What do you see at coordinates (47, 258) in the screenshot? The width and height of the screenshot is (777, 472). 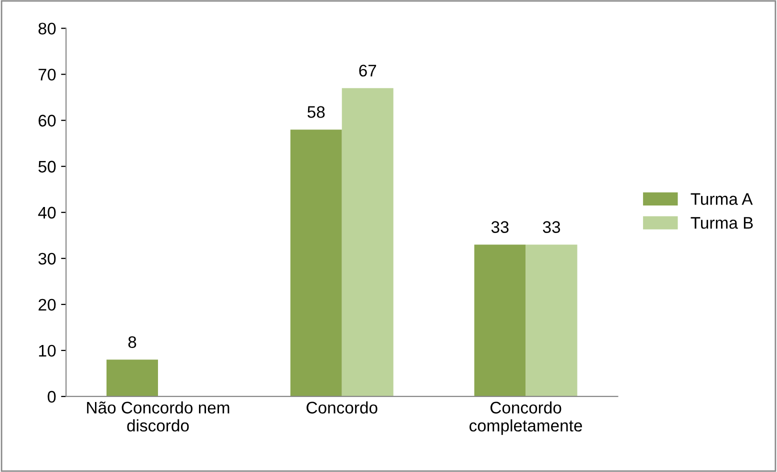 I see `y-tick-label: 30` at bounding box center [47, 258].